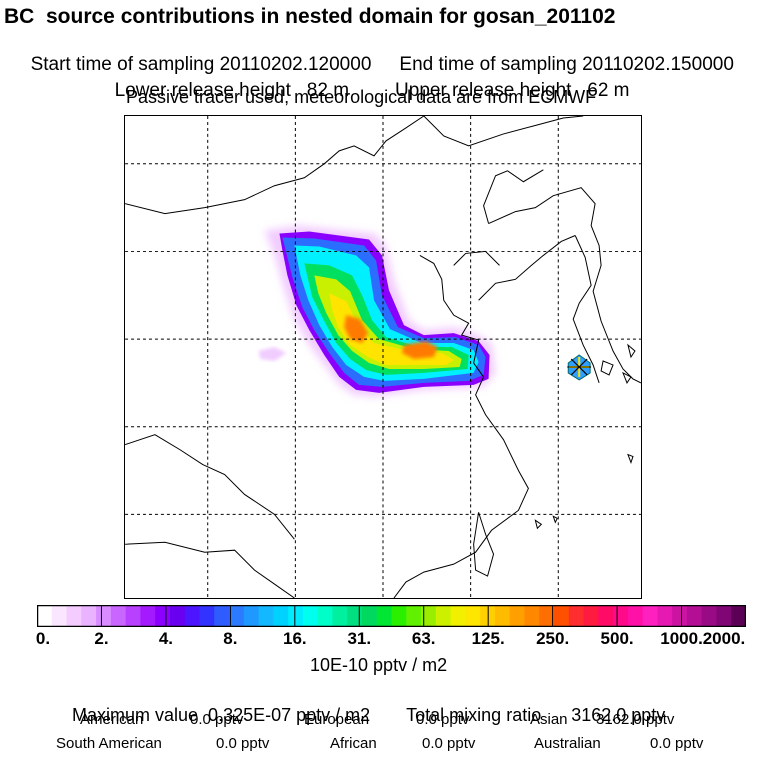  What do you see at coordinates (635, 719) in the screenshot?
I see `region-asian-value: 3162.0 pptv` at bounding box center [635, 719].